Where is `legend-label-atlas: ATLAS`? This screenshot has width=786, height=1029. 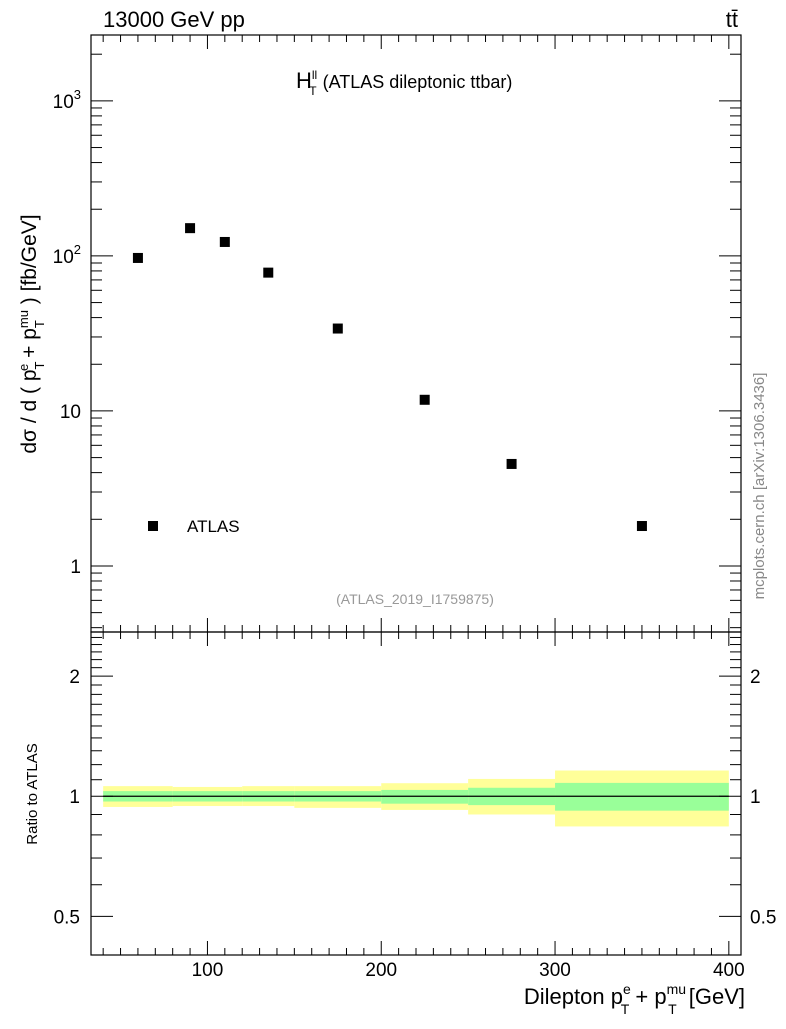 legend-label-atlas: ATLAS is located at coordinates (213, 526).